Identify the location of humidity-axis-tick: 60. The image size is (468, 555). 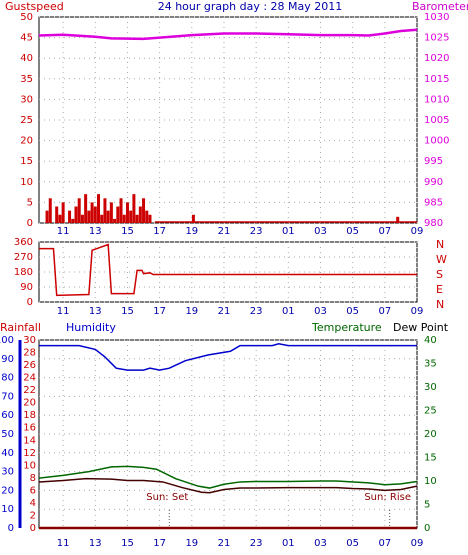
(7, 415).